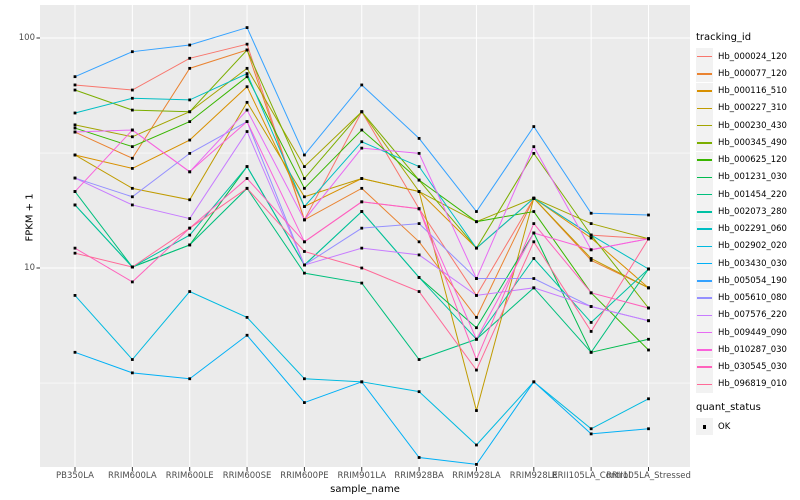 The height and width of the screenshot is (500, 800). Describe the element at coordinates (362, 476) in the screenshot. I see `x-tick-label-RRIM901LA: RRIM901LA` at that location.